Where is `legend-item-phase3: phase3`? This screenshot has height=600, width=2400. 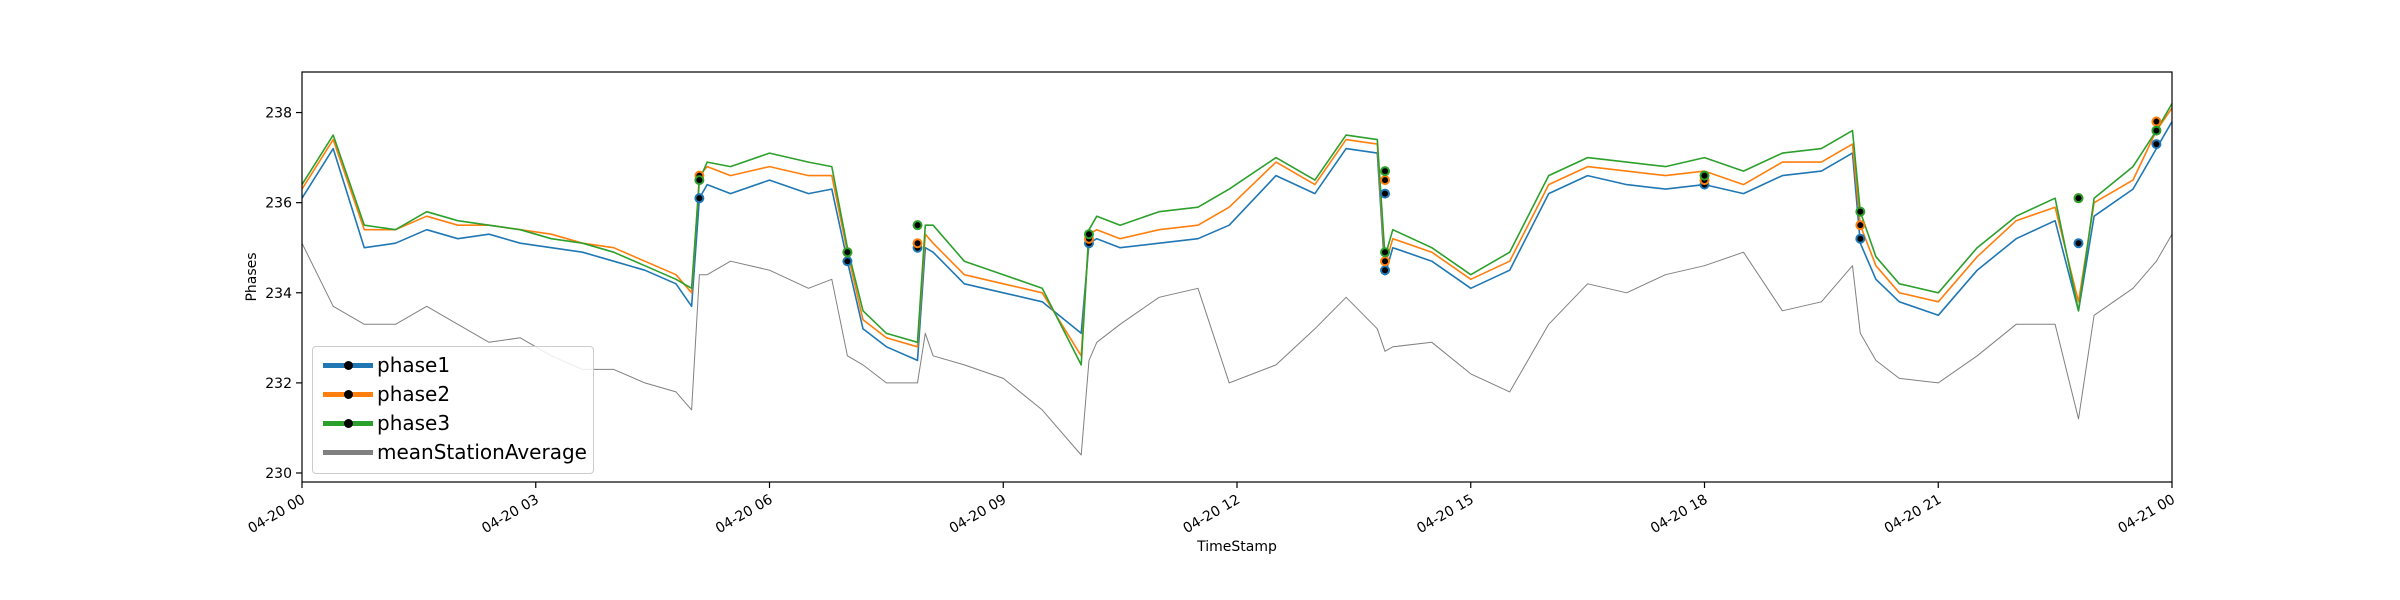 legend-item-phase3: phase3 is located at coordinates (453, 424).